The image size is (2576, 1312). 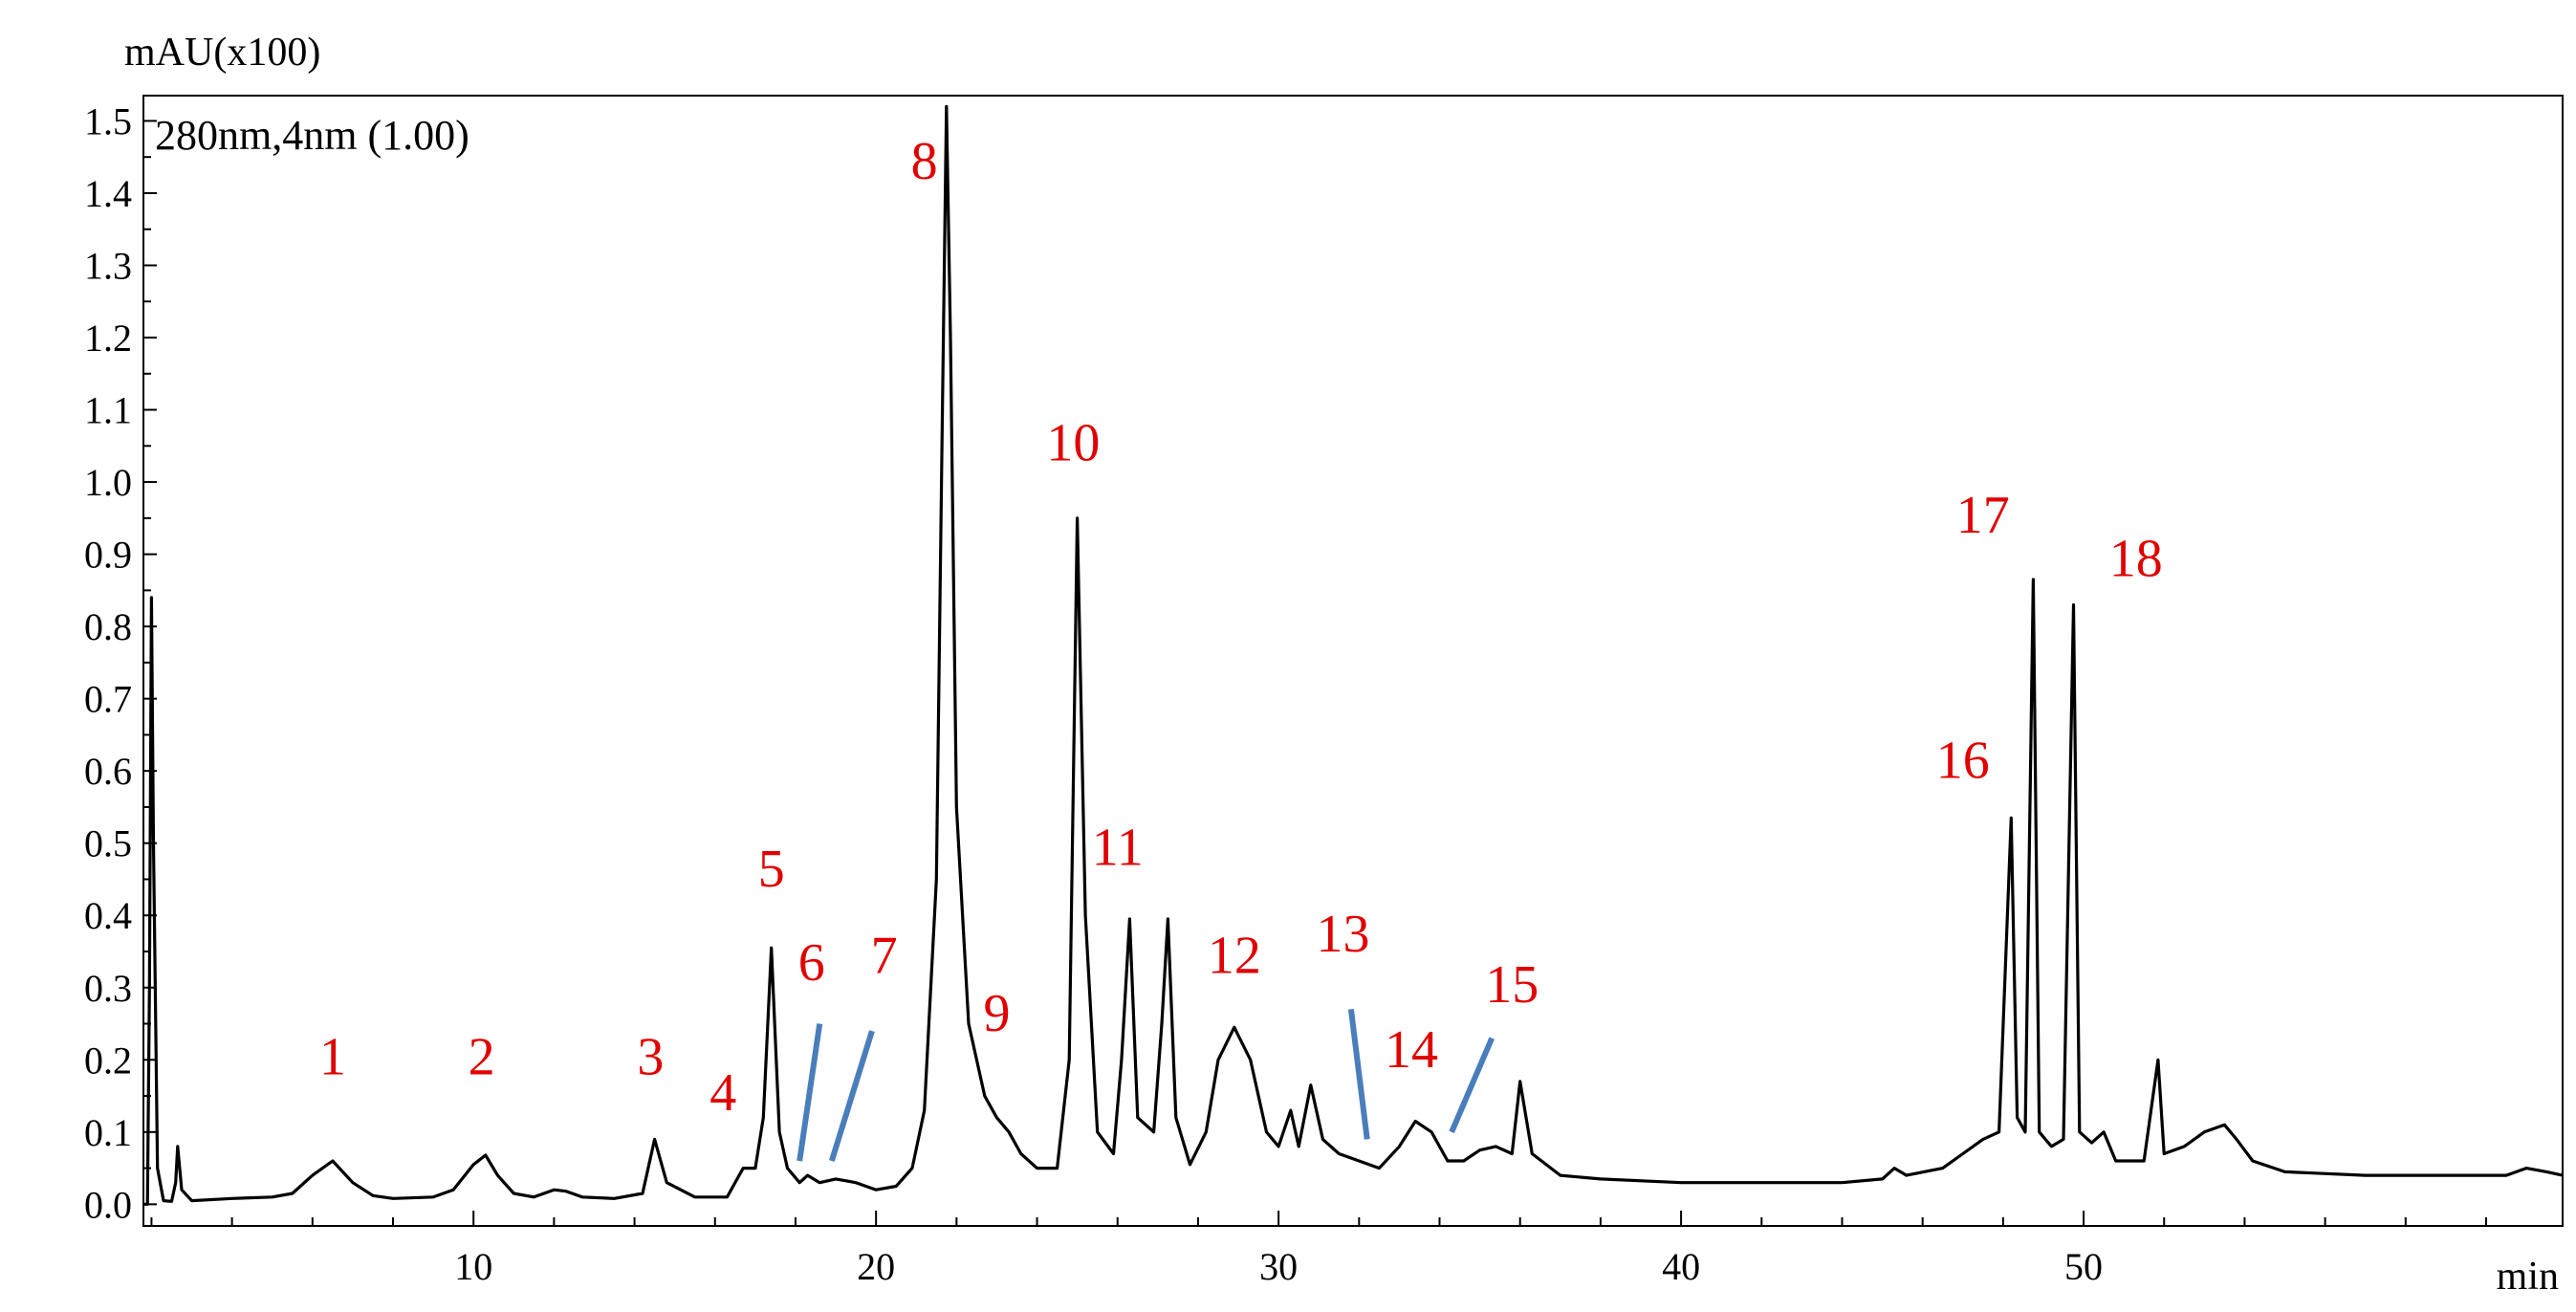 I want to click on peak-label-12: 12, so click(x=1234, y=956).